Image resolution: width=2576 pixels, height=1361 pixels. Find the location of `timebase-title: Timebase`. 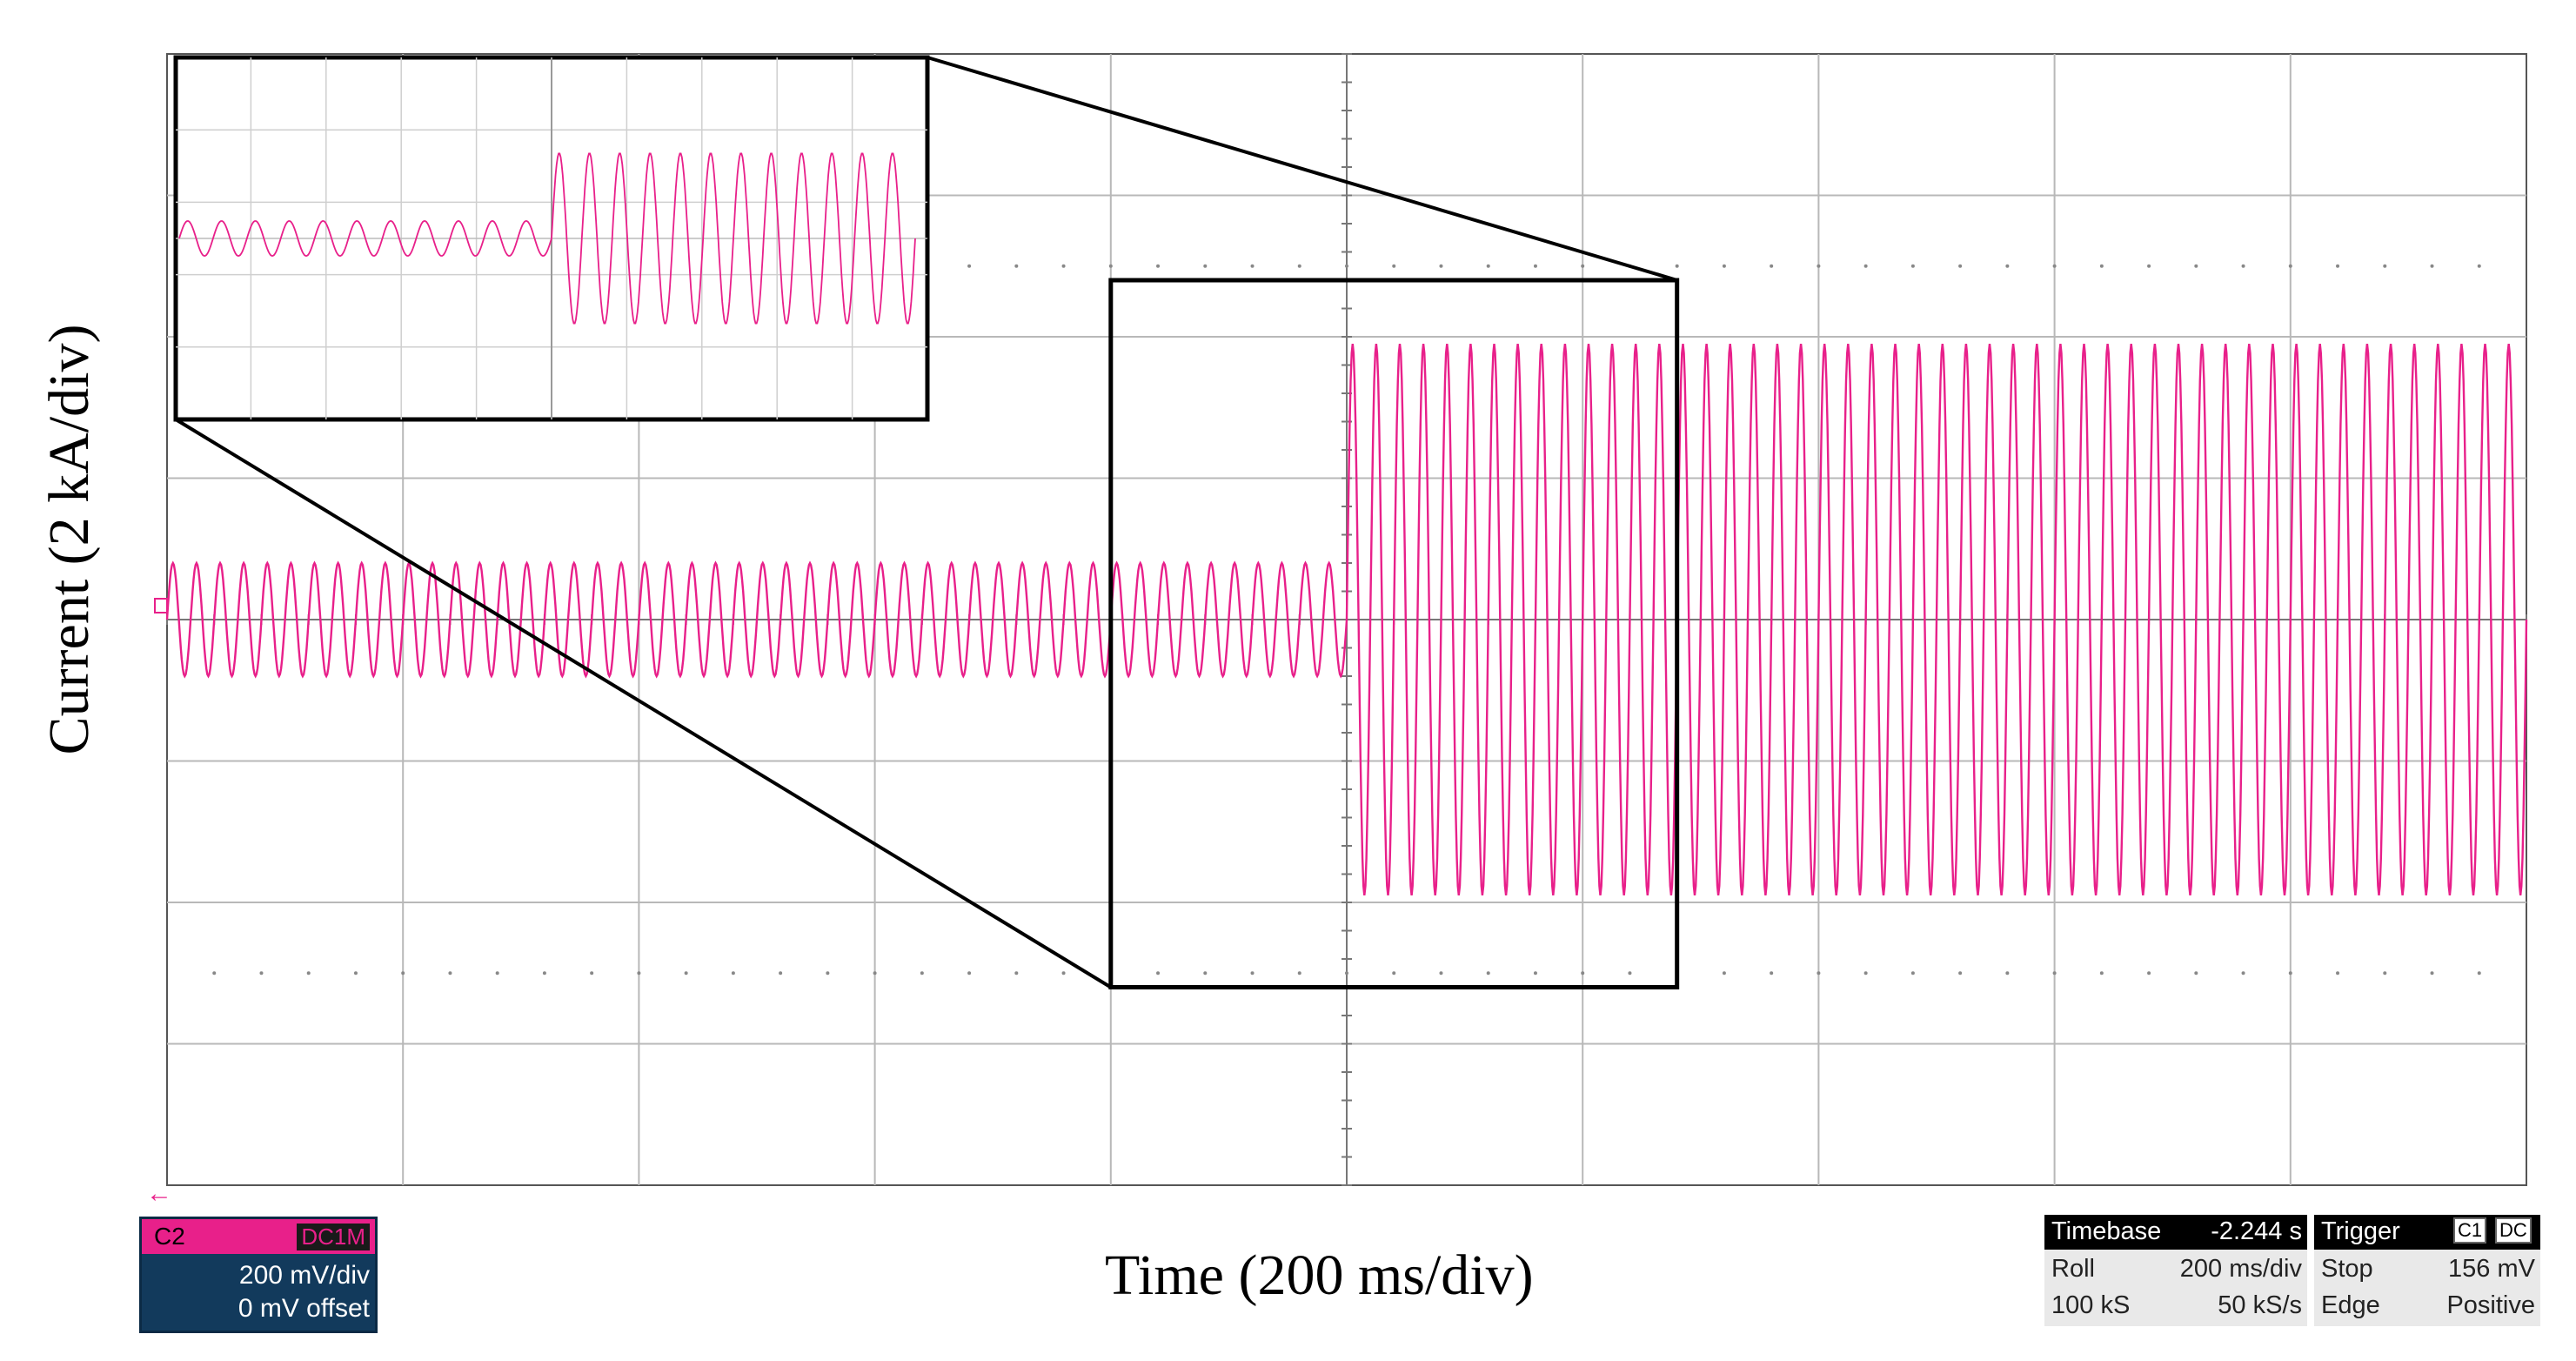

timebase-title: Timebase is located at coordinates (2106, 1231).